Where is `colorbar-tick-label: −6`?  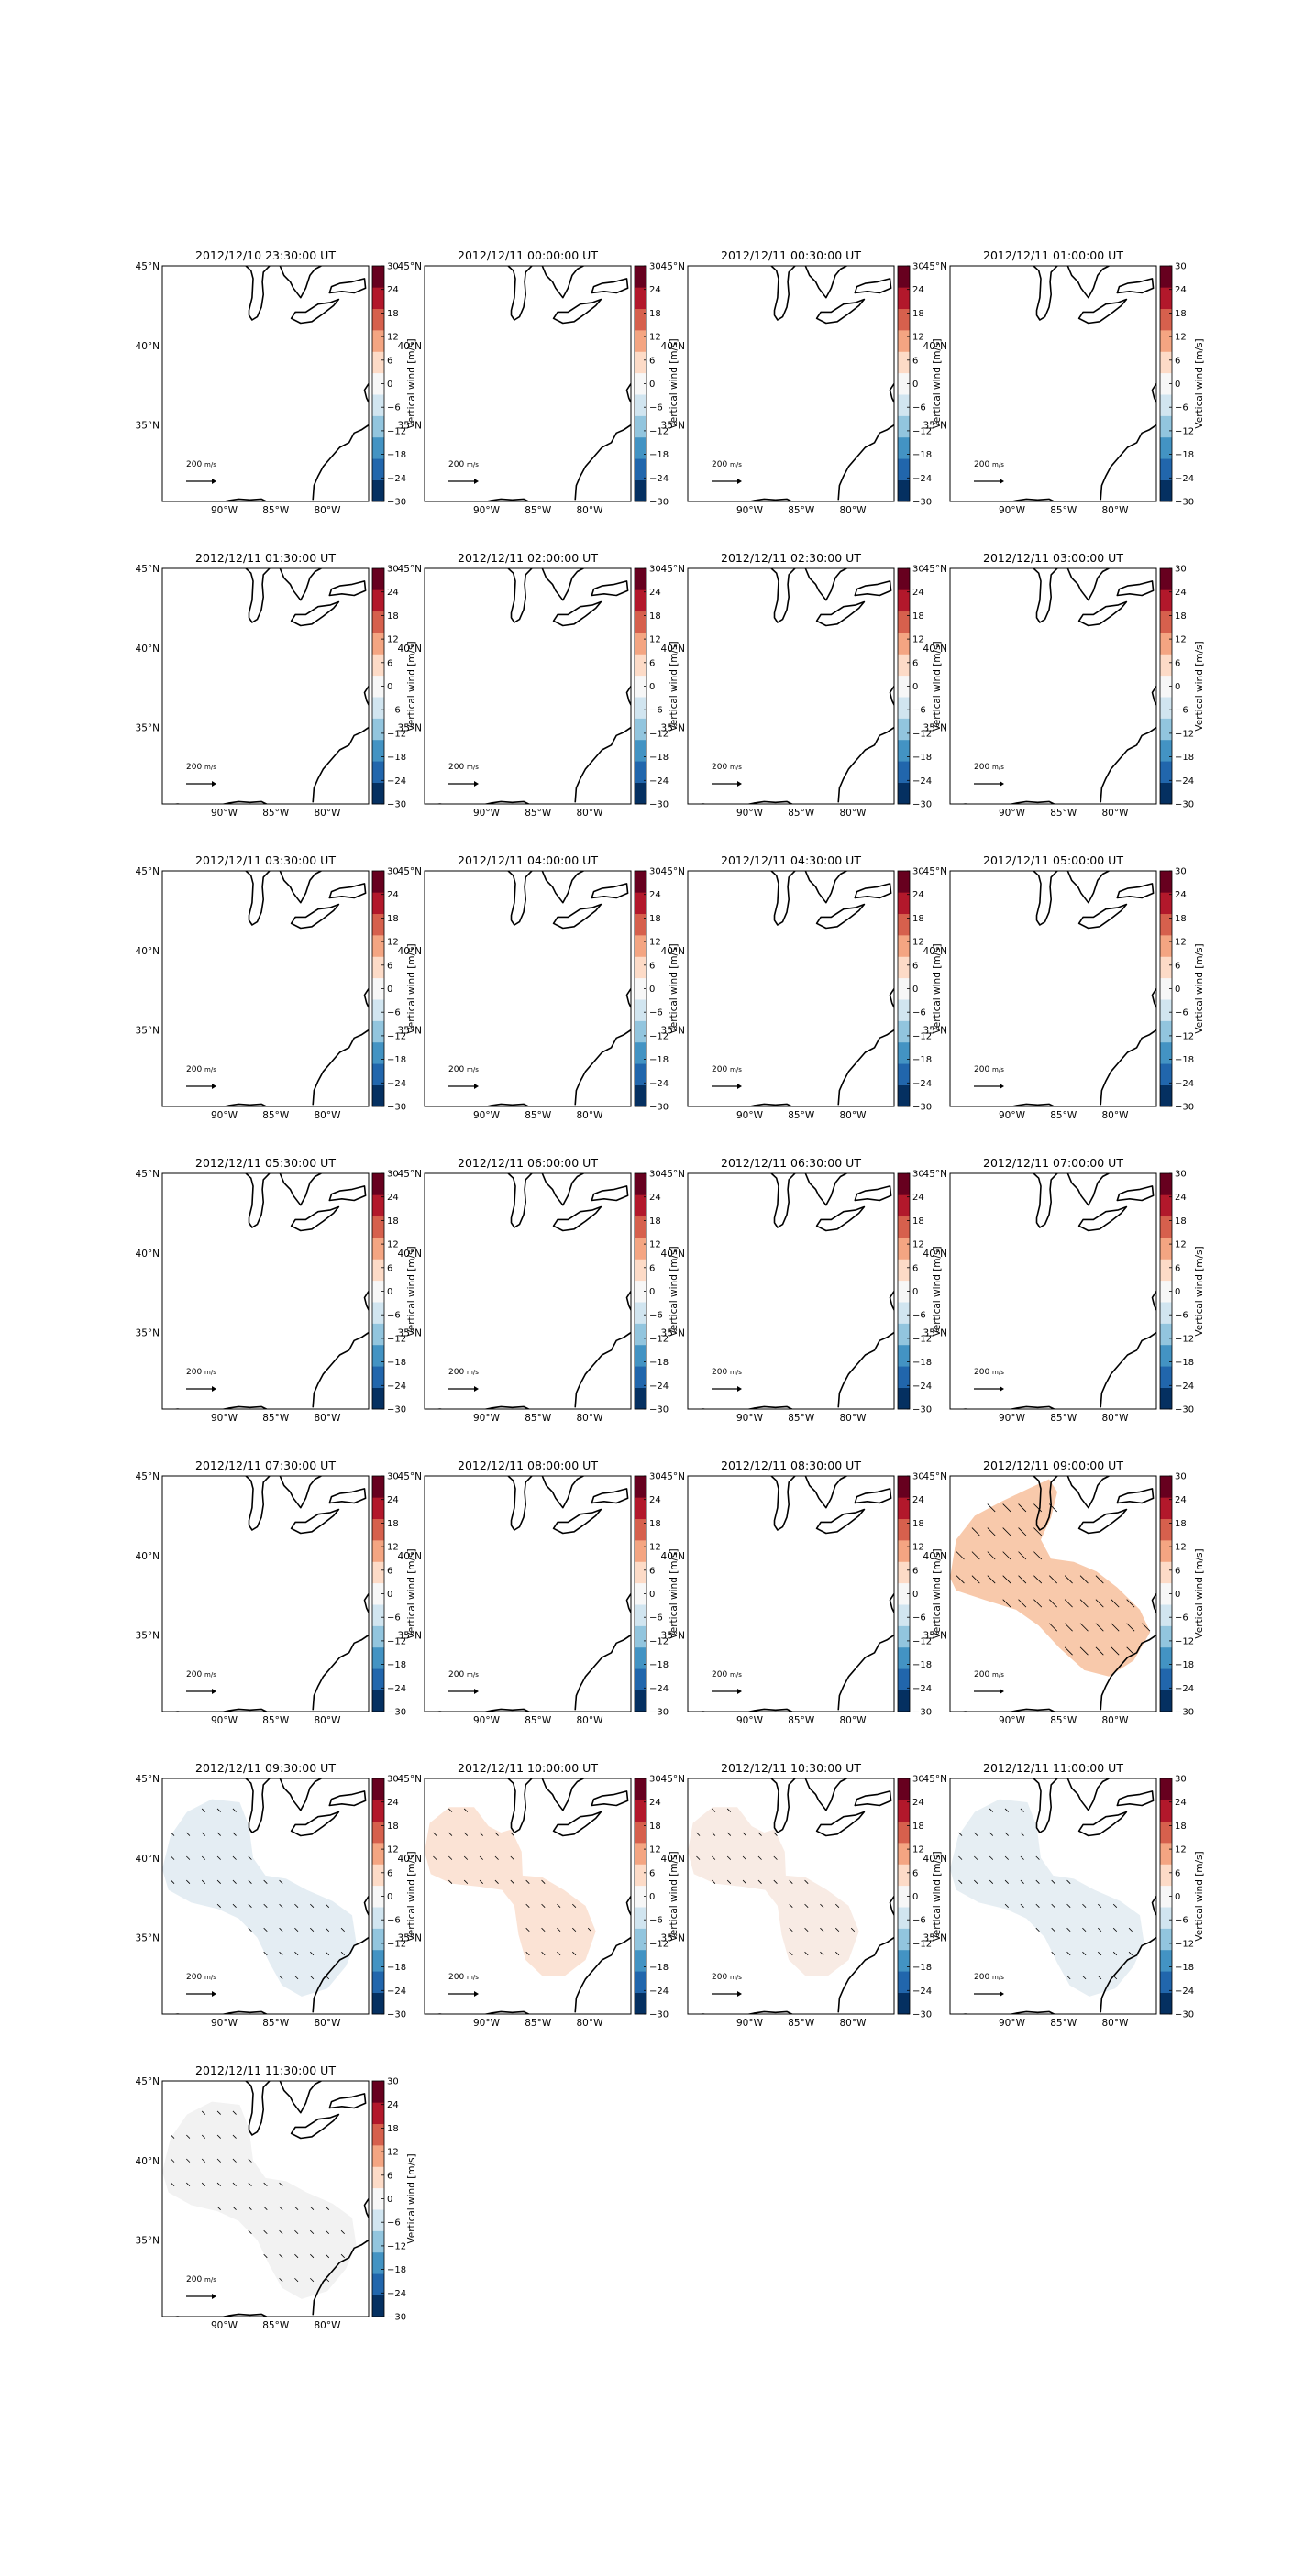 colorbar-tick-label: −6 is located at coordinates (394, 711).